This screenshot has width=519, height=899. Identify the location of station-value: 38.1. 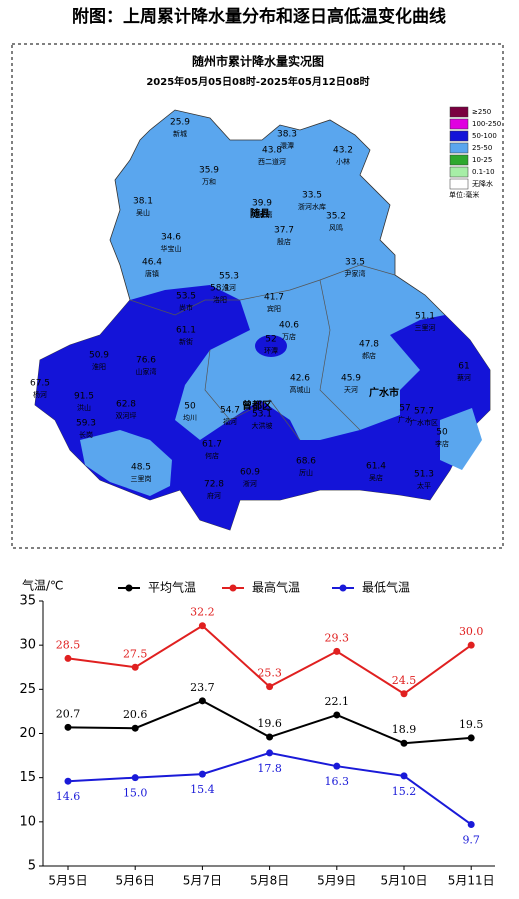
(143, 202).